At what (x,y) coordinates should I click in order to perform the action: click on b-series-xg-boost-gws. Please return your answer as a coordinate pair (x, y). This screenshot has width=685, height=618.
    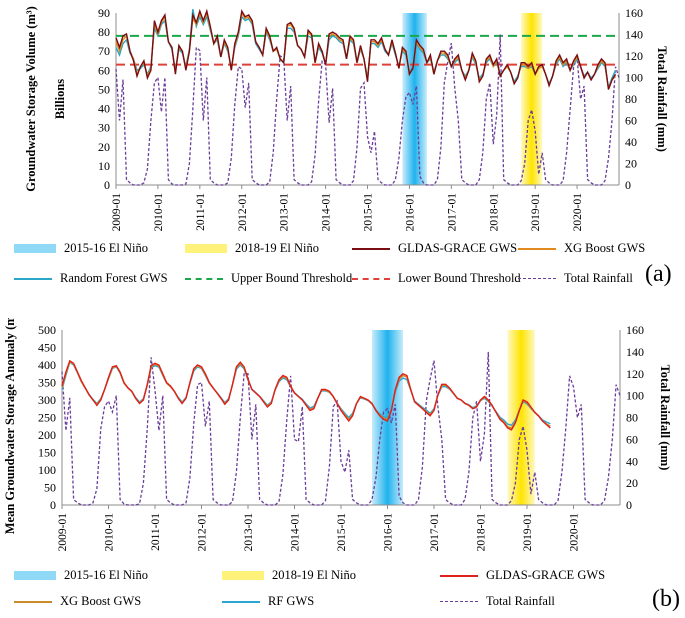
    Looking at the image, I should click on (306, 394).